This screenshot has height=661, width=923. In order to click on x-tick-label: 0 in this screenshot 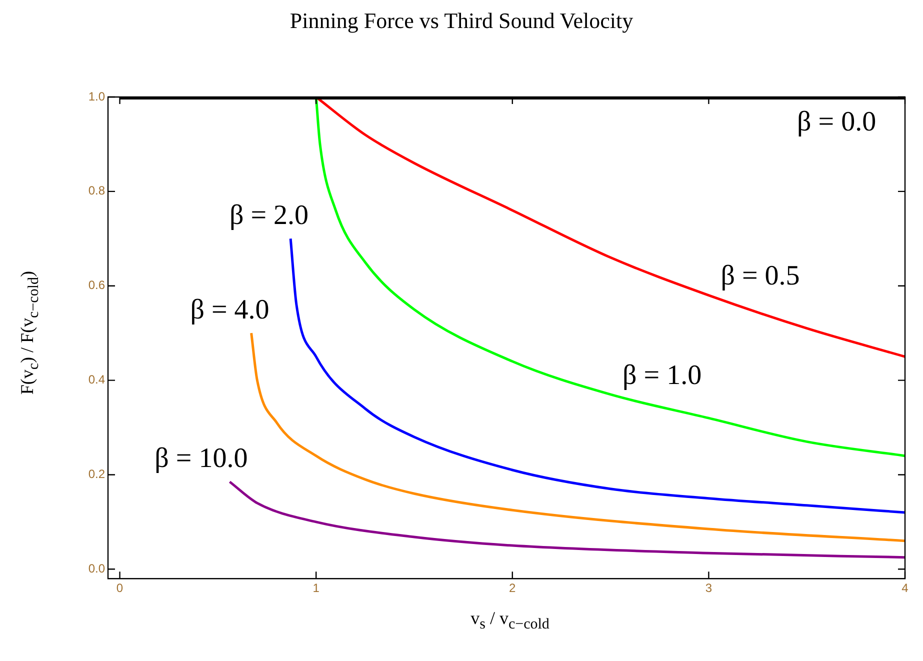, I will do `click(120, 588)`.